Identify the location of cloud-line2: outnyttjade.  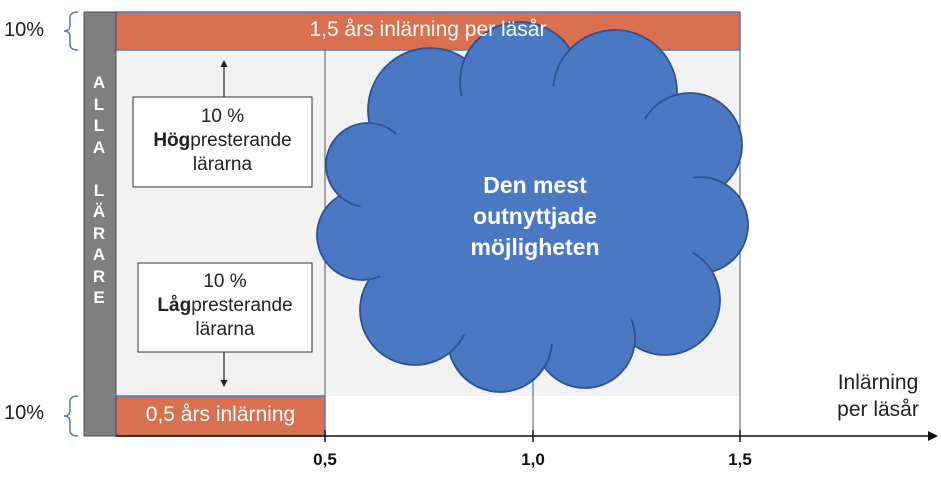
(535, 216).